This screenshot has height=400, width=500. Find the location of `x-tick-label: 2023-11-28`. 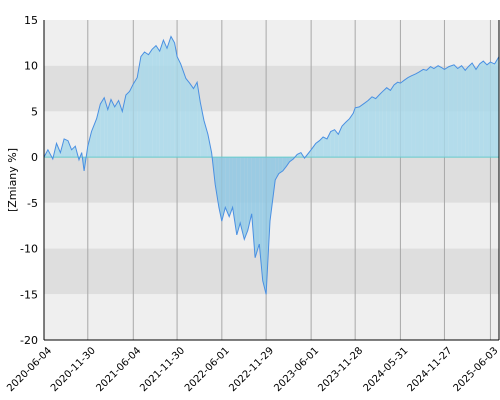

x-tick-label: 2023-11-28 is located at coordinates (340, 369).